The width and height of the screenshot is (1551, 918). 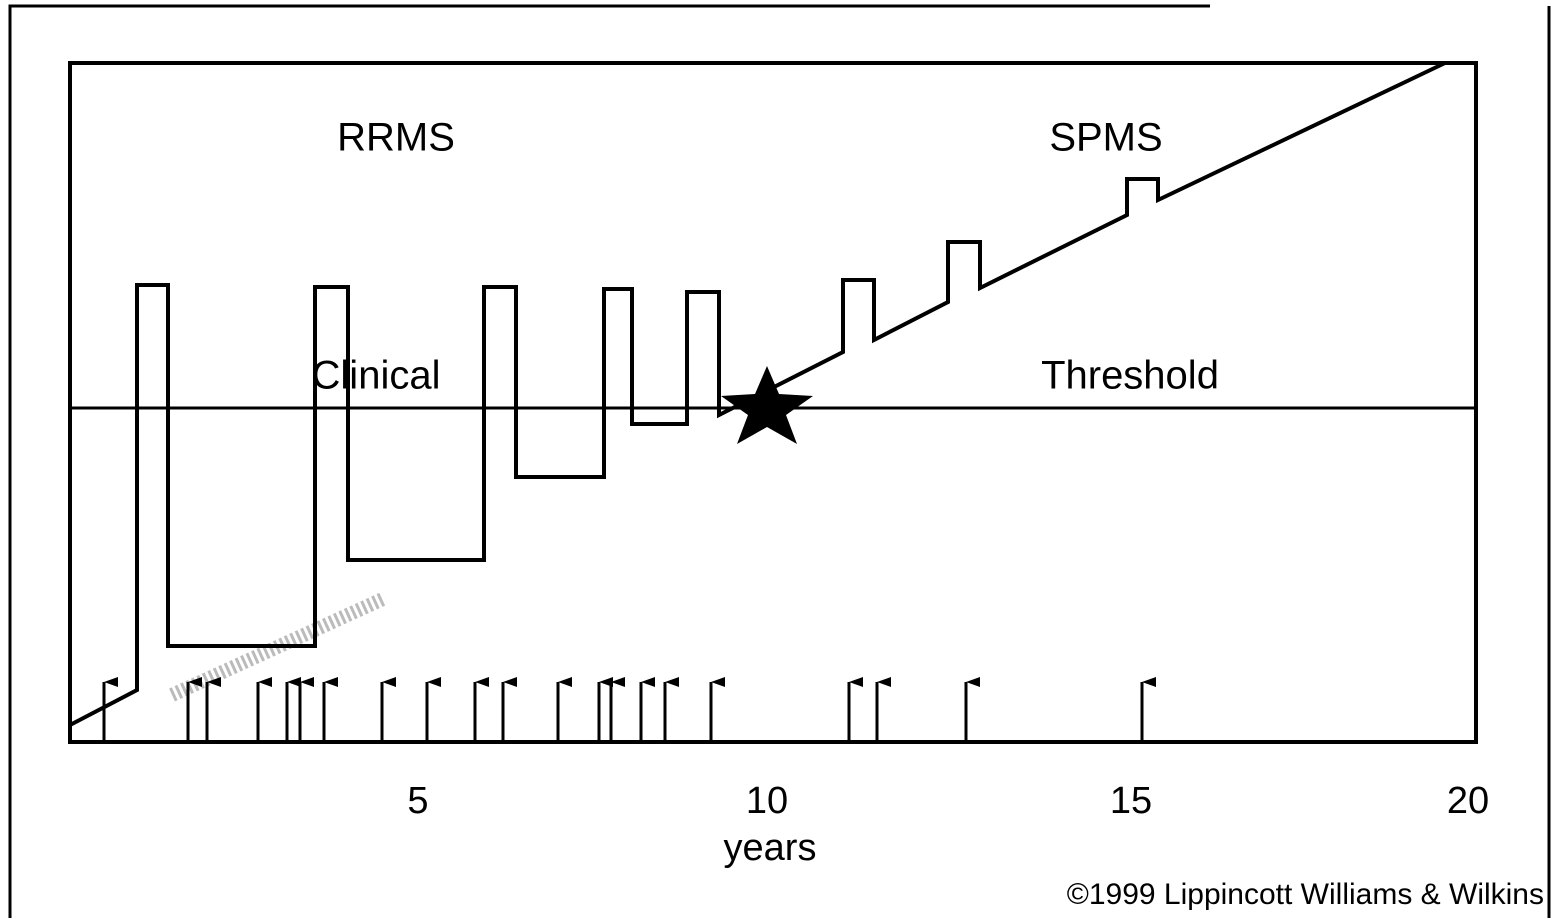 What do you see at coordinates (1105, 138) in the screenshot?
I see `spms-label: SPMS` at bounding box center [1105, 138].